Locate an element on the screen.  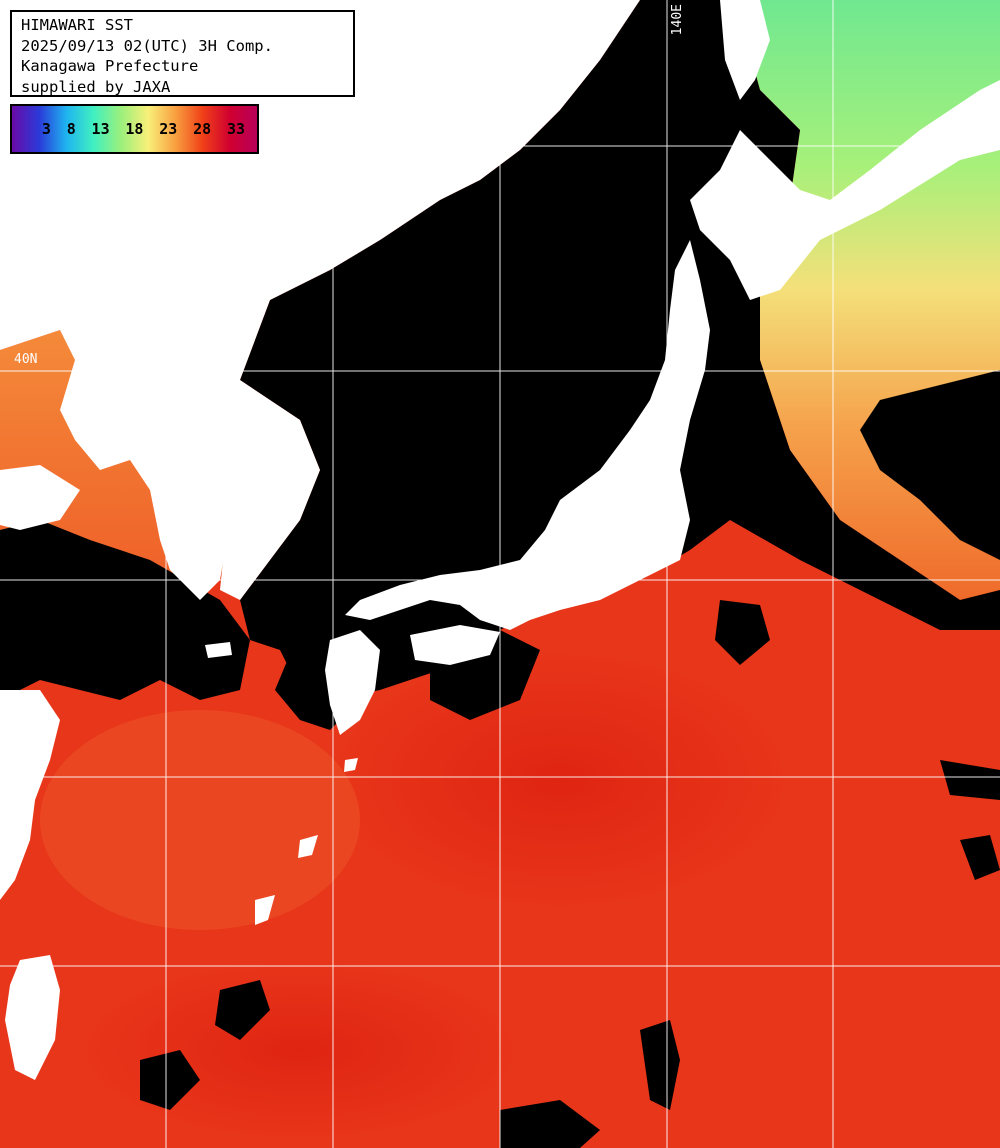
land-shandong is located at coordinates (40, 497).